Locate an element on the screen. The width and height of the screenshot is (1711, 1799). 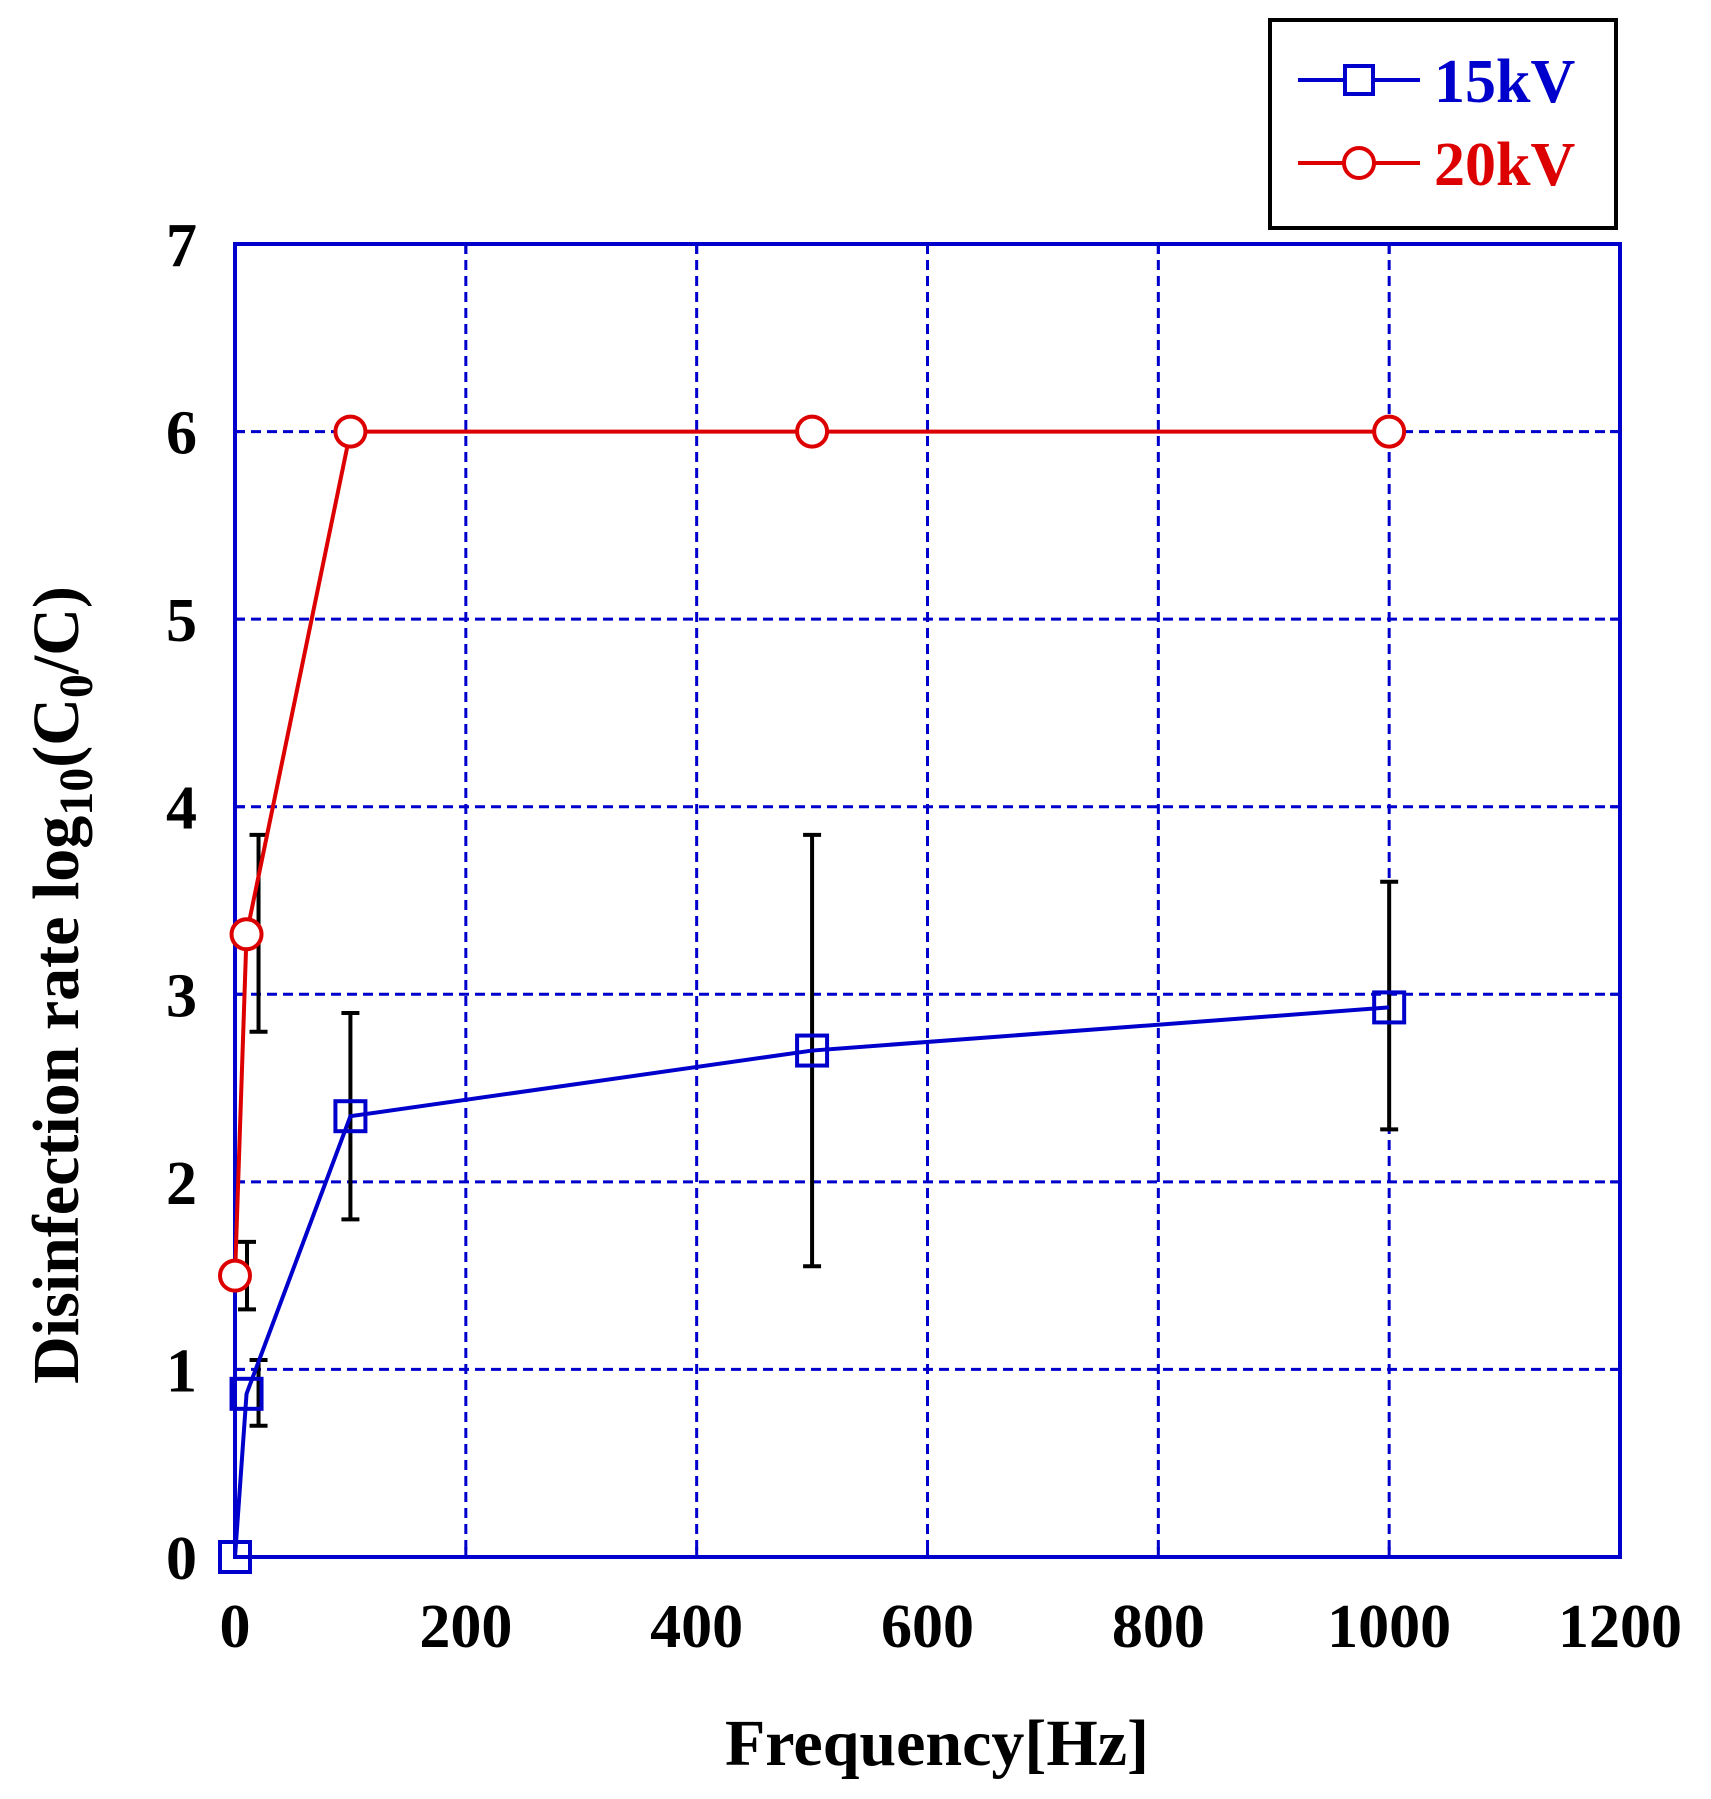
x-tick-label: 200 is located at coordinates (465, 1627).